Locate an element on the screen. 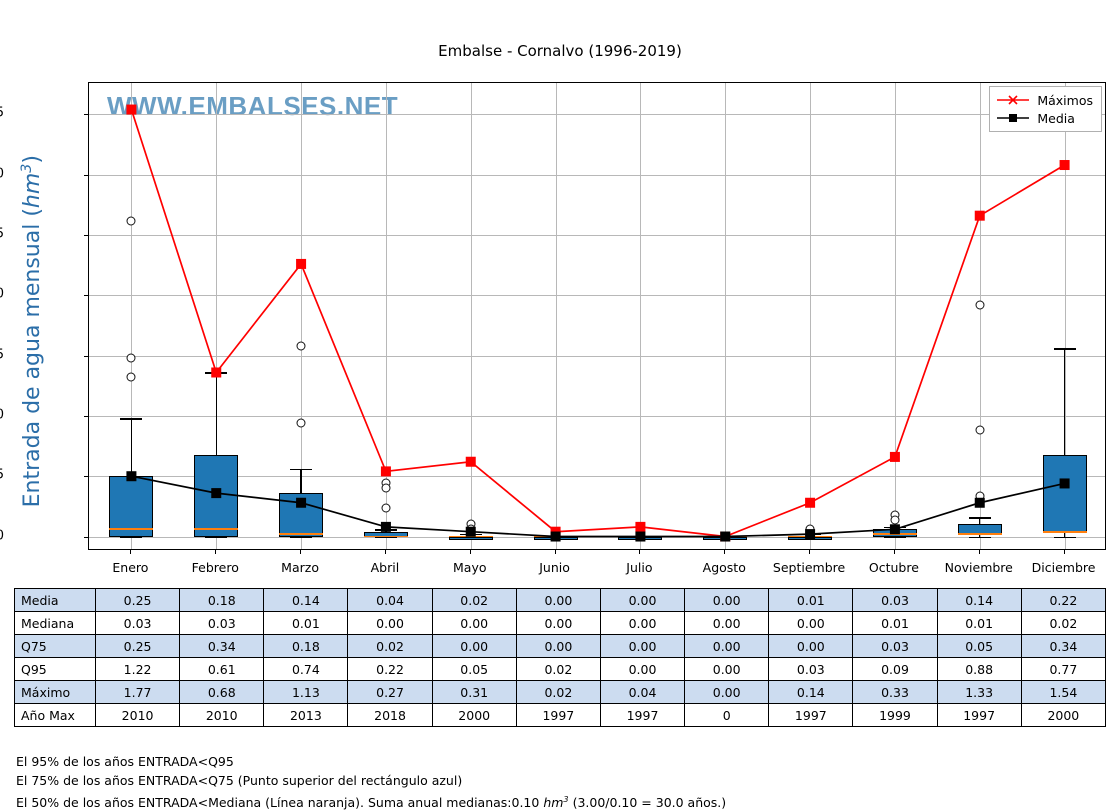 The height and width of the screenshot is (812, 1120). table-row-header: Mediana is located at coordinates (55, 623).